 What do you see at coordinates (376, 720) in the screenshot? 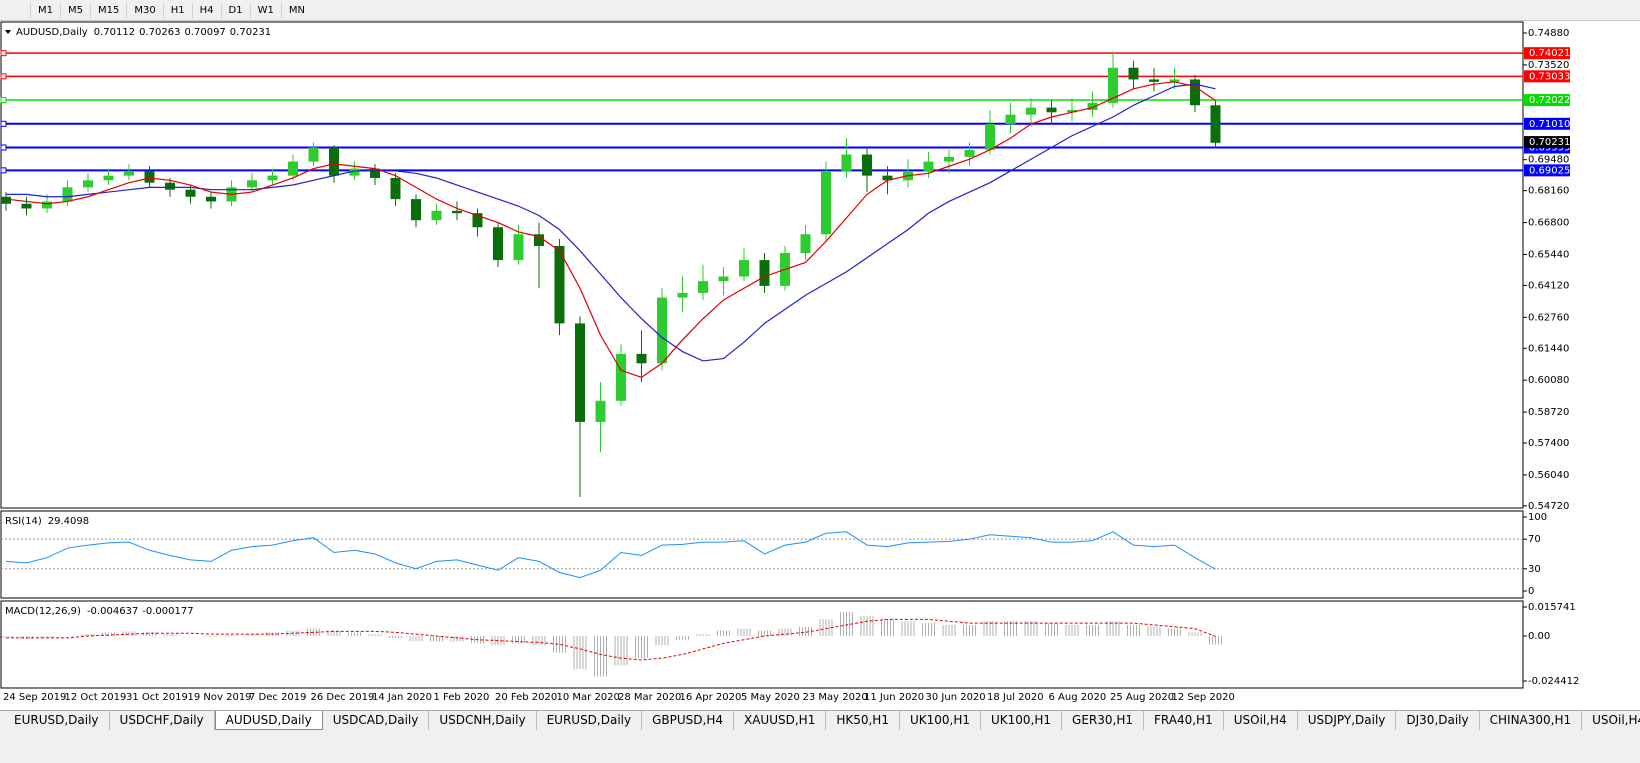
I see `chart-tab: USDCAD,Daily` at bounding box center [376, 720].